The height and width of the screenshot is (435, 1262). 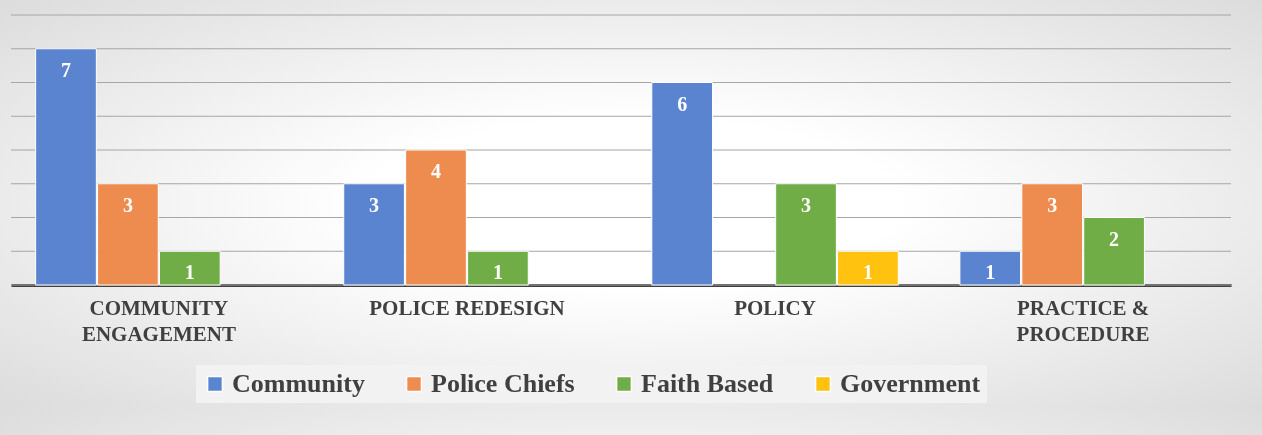 I want to click on data-label: 2, so click(x=1114, y=238).